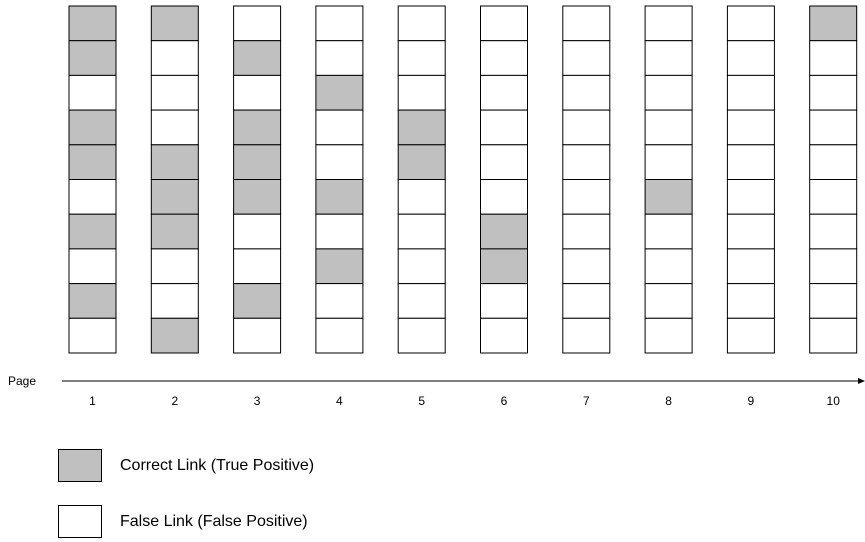  Describe the element at coordinates (586, 401) in the screenshot. I see `page-tick-label: 7` at that location.